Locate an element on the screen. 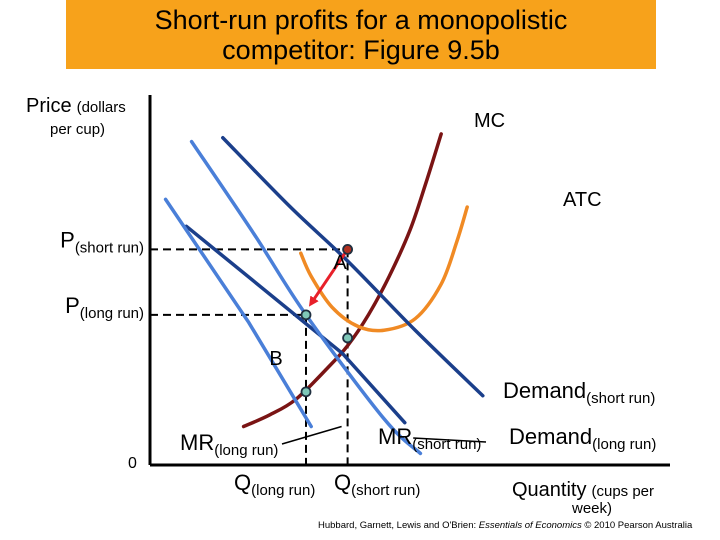 The width and height of the screenshot is (720, 540). quantity-label-1: Q(short run) is located at coordinates (377, 484).